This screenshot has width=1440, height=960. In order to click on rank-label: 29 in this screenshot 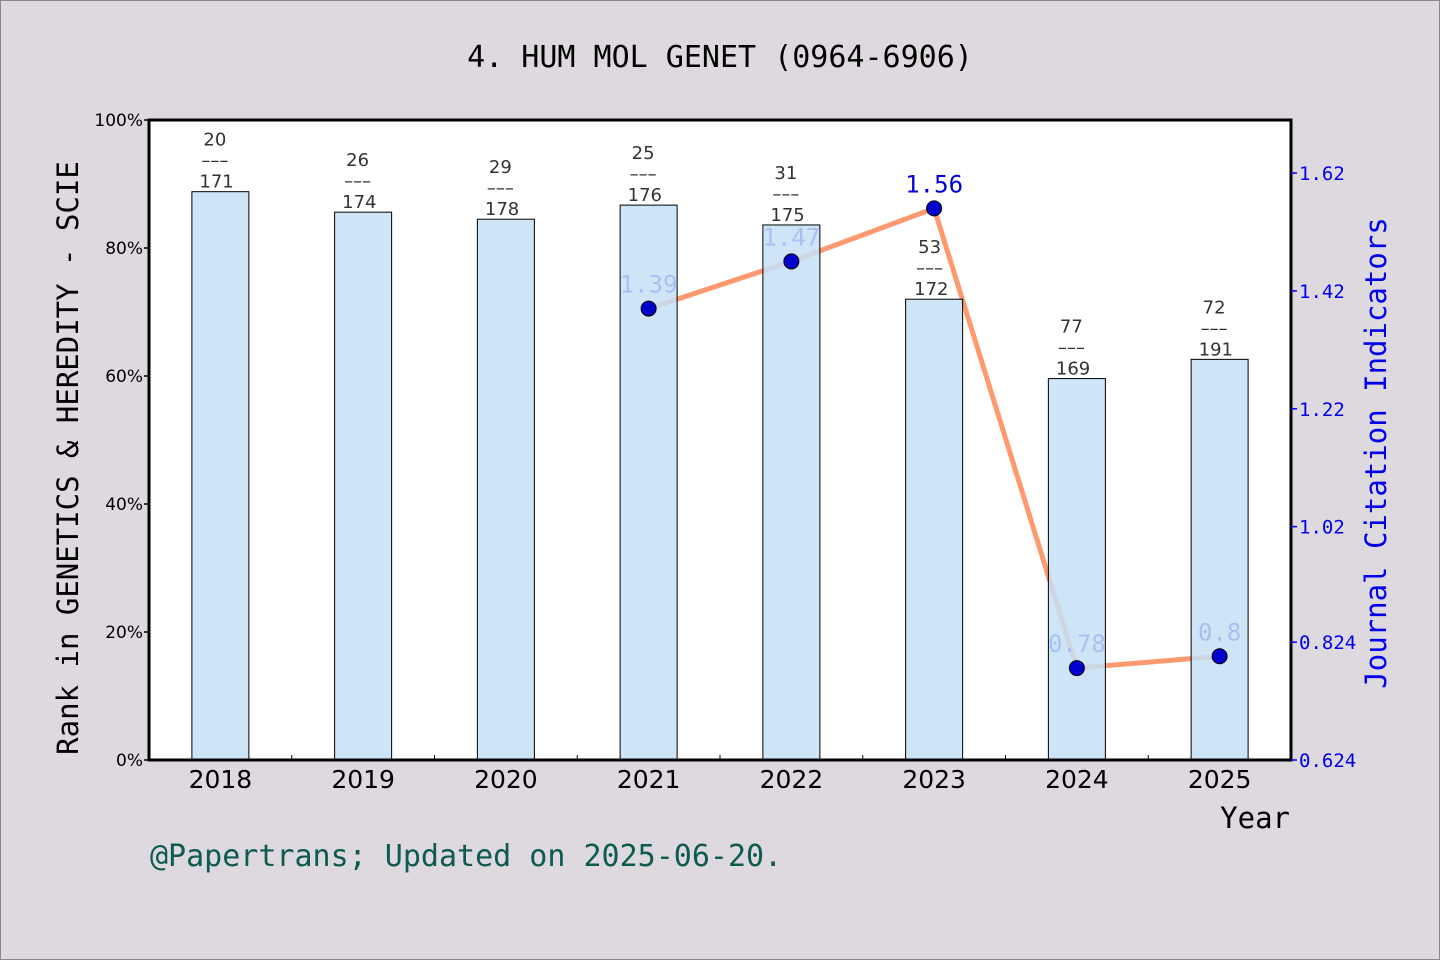, I will do `click(500, 167)`.